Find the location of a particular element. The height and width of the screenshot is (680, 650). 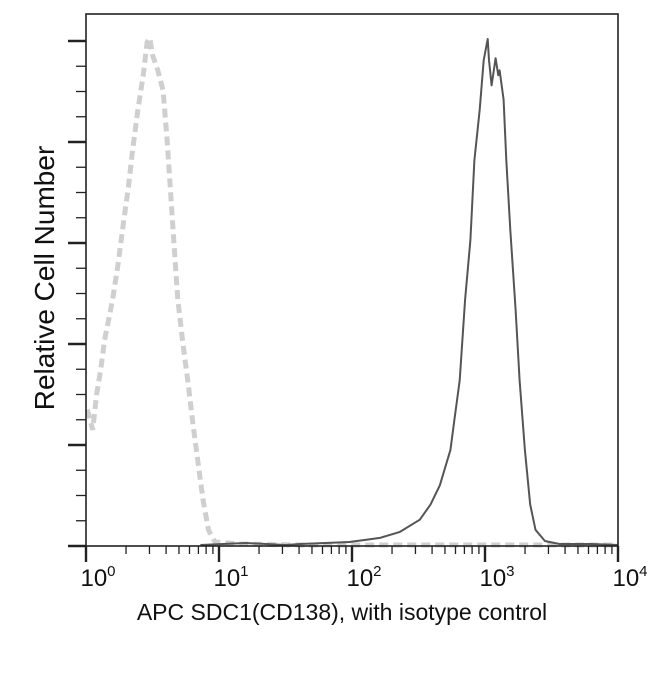

x-axis-ticks is located at coordinates (352, 554).